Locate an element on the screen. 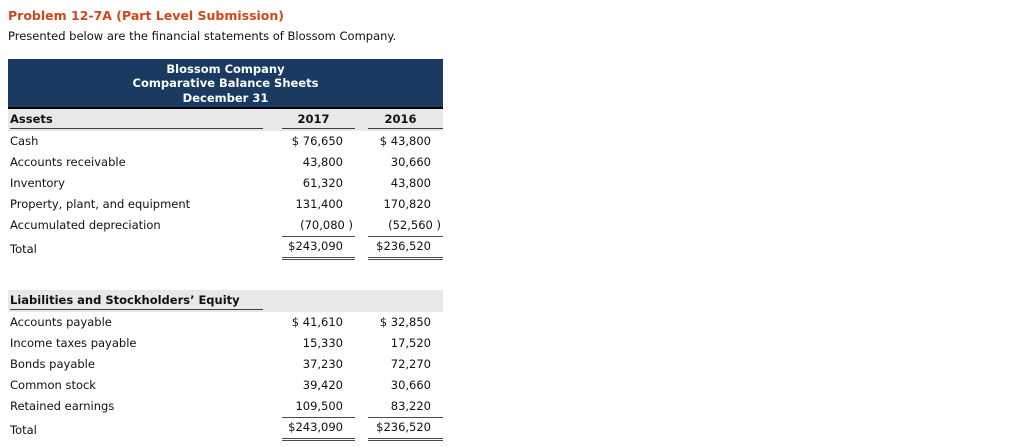 This screenshot has width=1024, height=448. table-row: Accounts payable $ 41,610 $ 32,850 is located at coordinates (225, 322).